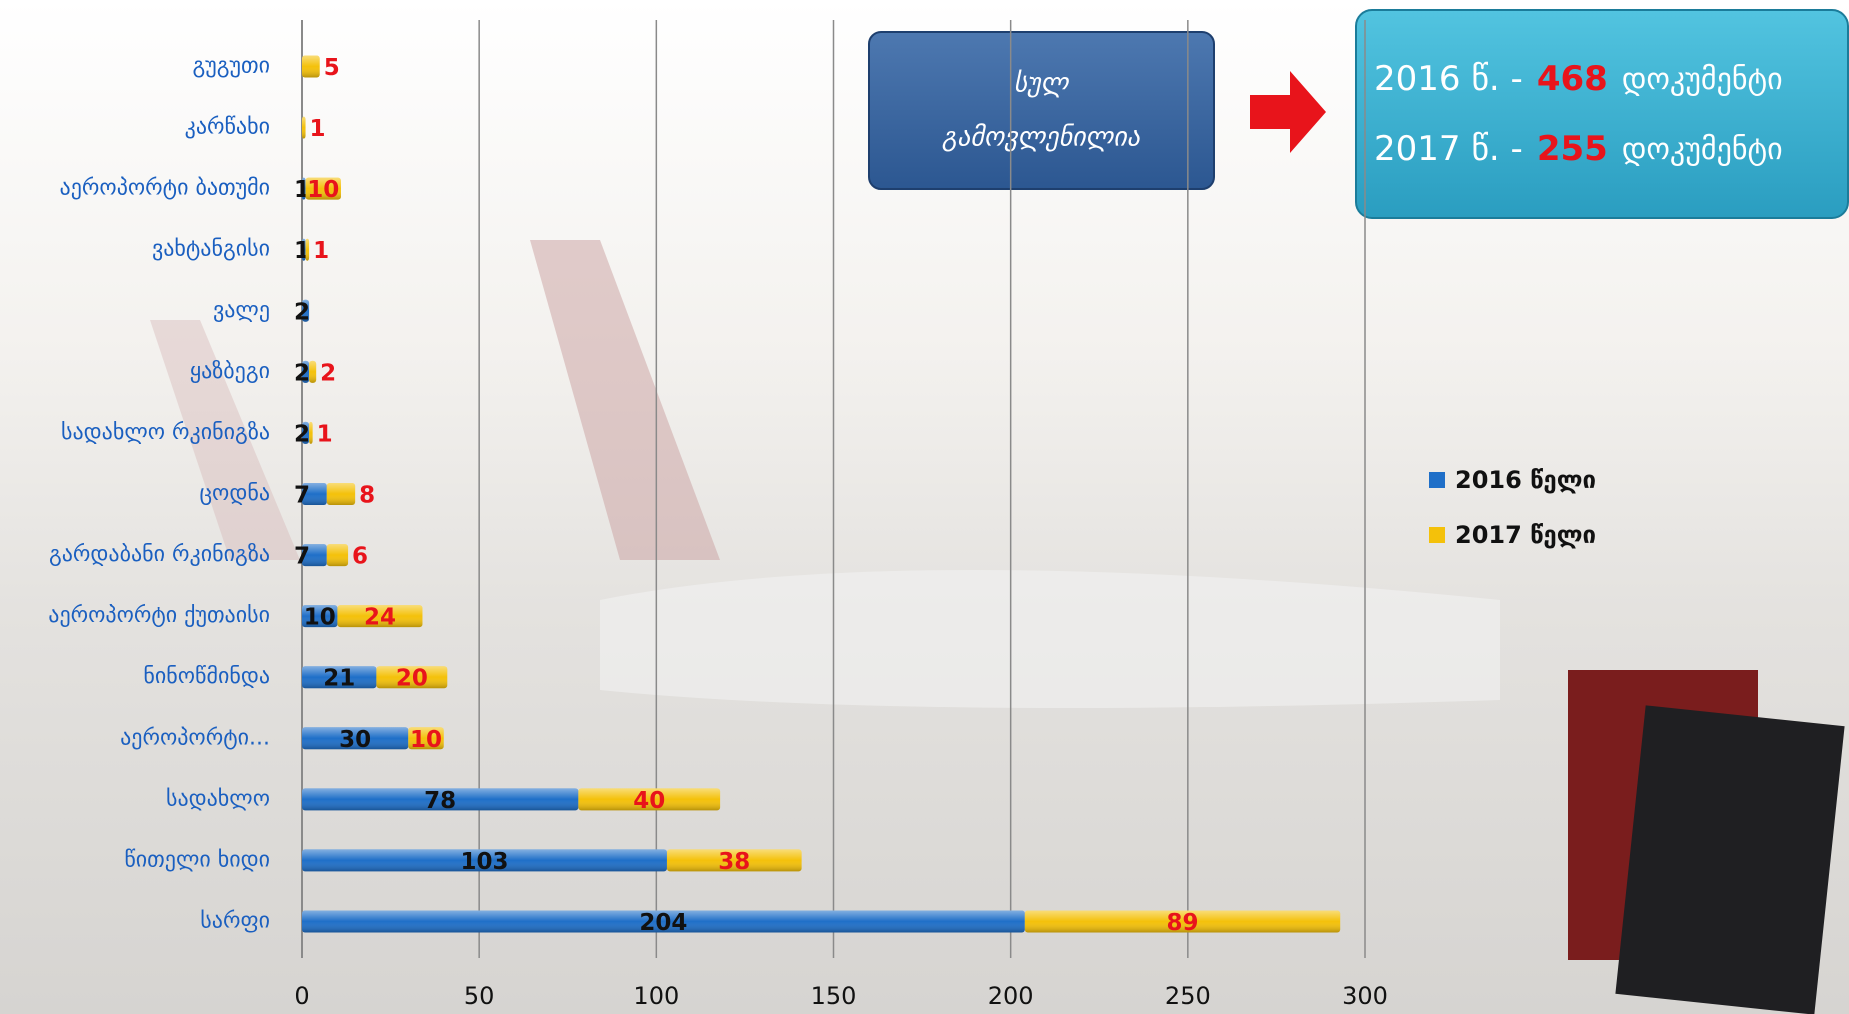 The width and height of the screenshot is (1849, 1014). I want to click on value-label: 38, so click(734, 862).